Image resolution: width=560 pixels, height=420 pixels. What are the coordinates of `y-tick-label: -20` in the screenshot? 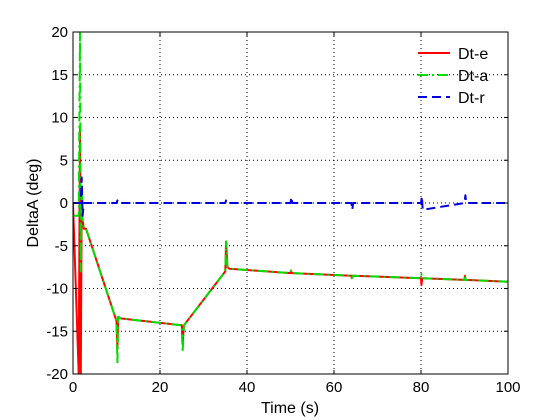 It's located at (57, 374).